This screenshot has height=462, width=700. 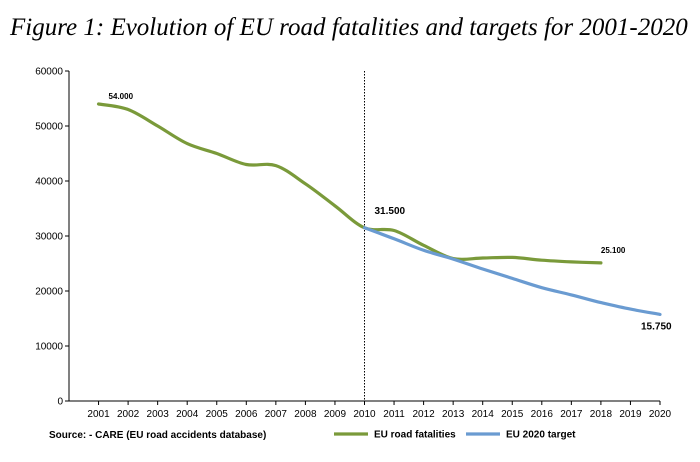 What do you see at coordinates (656, 326) in the screenshot?
I see `data-label: 15.750` at bounding box center [656, 326].